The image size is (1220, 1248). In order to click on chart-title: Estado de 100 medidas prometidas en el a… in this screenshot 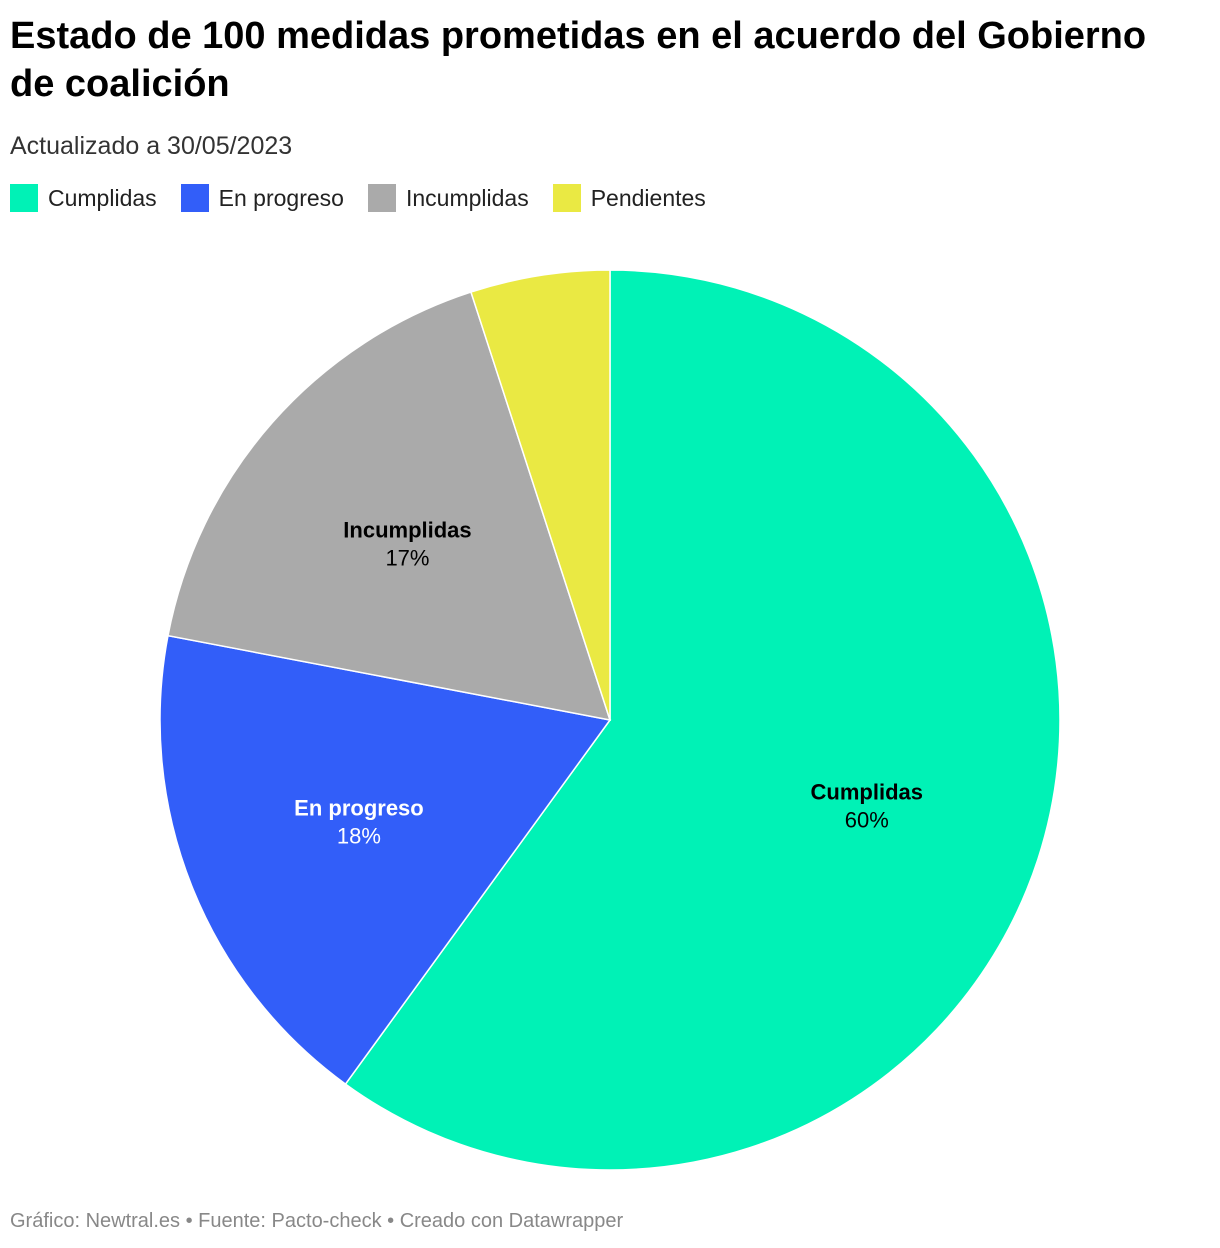, I will do `click(578, 60)`.